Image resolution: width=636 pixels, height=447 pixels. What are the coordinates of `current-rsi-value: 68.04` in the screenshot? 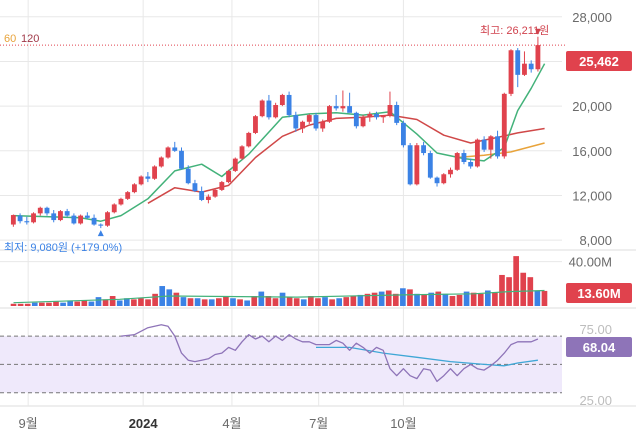 It's located at (599, 347).